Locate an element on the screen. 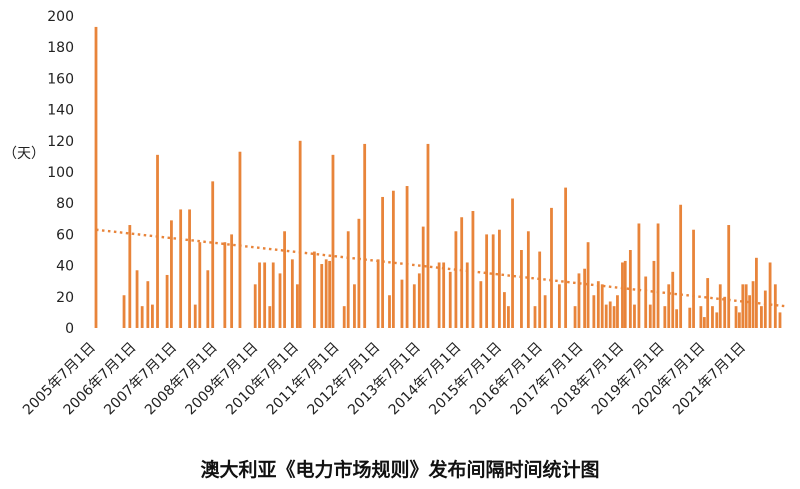 The height and width of the screenshot is (489, 800). y-tick-label: 60 is located at coordinates (65, 235).